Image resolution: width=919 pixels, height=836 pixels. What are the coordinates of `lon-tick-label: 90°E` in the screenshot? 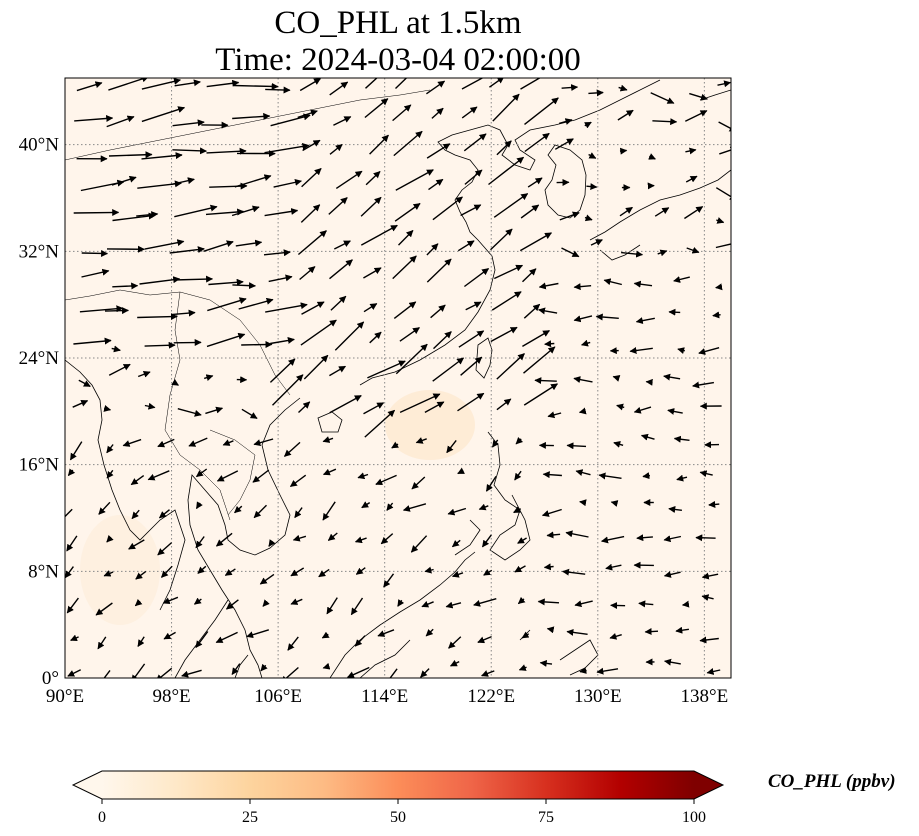 It's located at (65, 696).